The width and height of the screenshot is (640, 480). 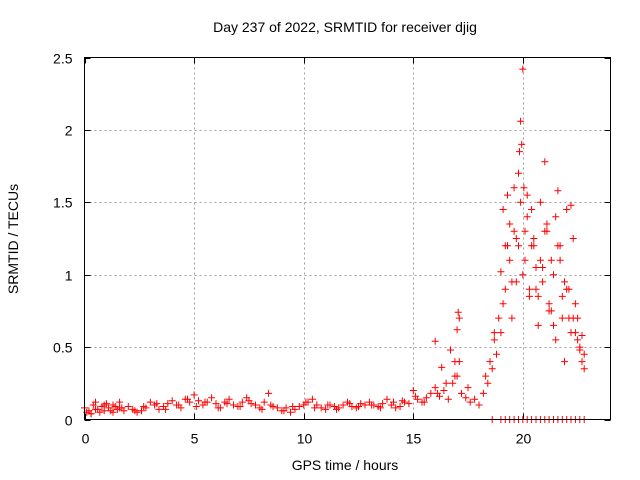 I want to click on y-tick-label: 0, so click(x=69, y=421).